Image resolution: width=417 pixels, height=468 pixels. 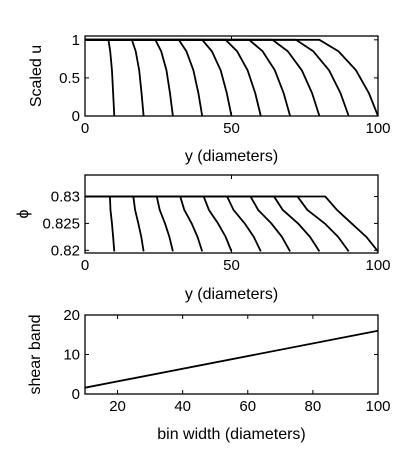 I want to click on x-tick-label: 80, so click(x=313, y=406).